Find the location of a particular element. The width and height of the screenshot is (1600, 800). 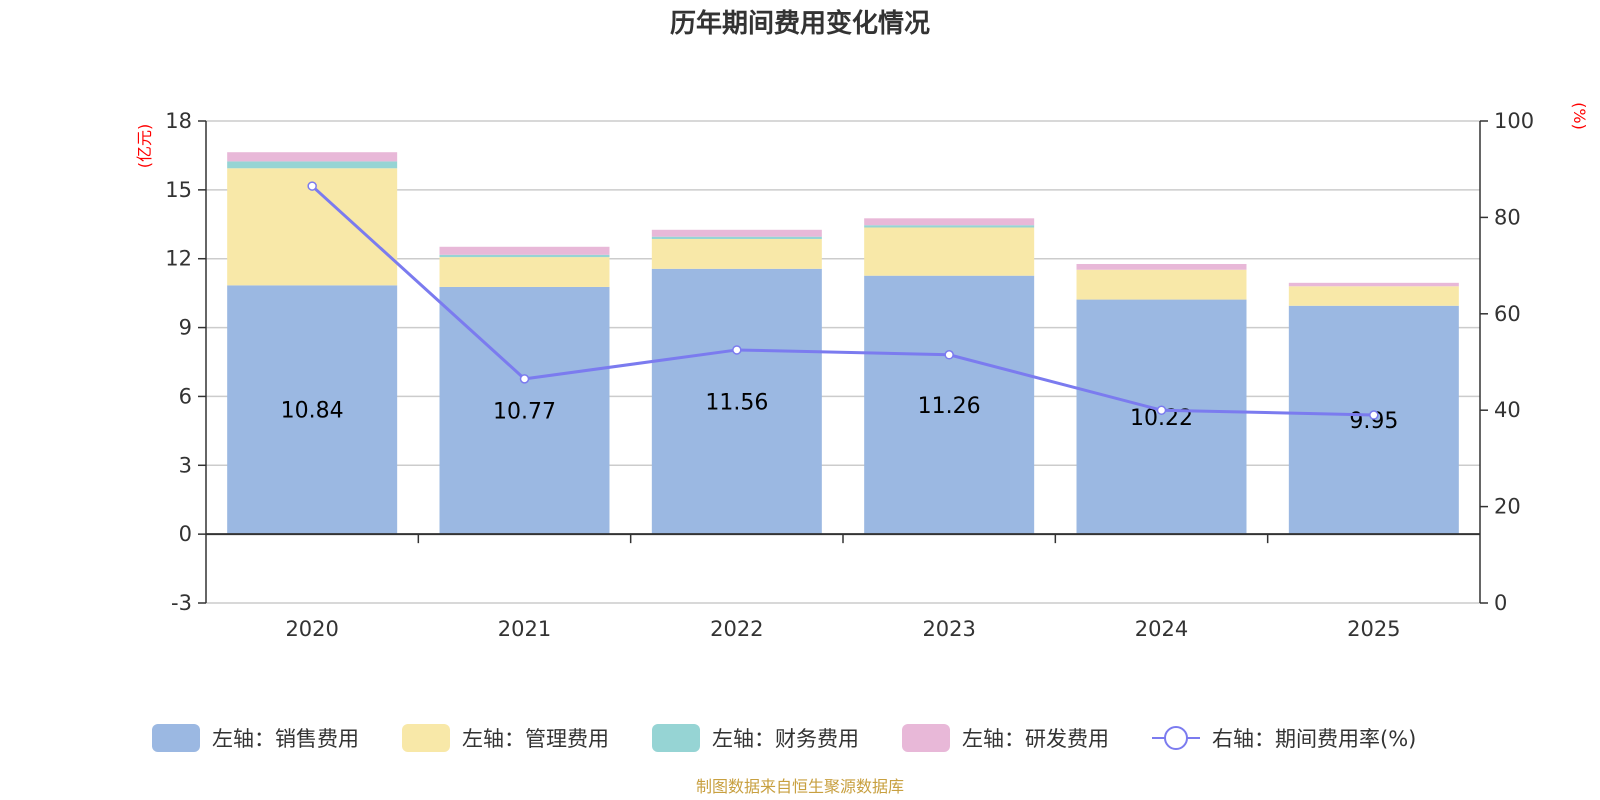

right-tick-label: 80 is located at coordinates (1507, 217).